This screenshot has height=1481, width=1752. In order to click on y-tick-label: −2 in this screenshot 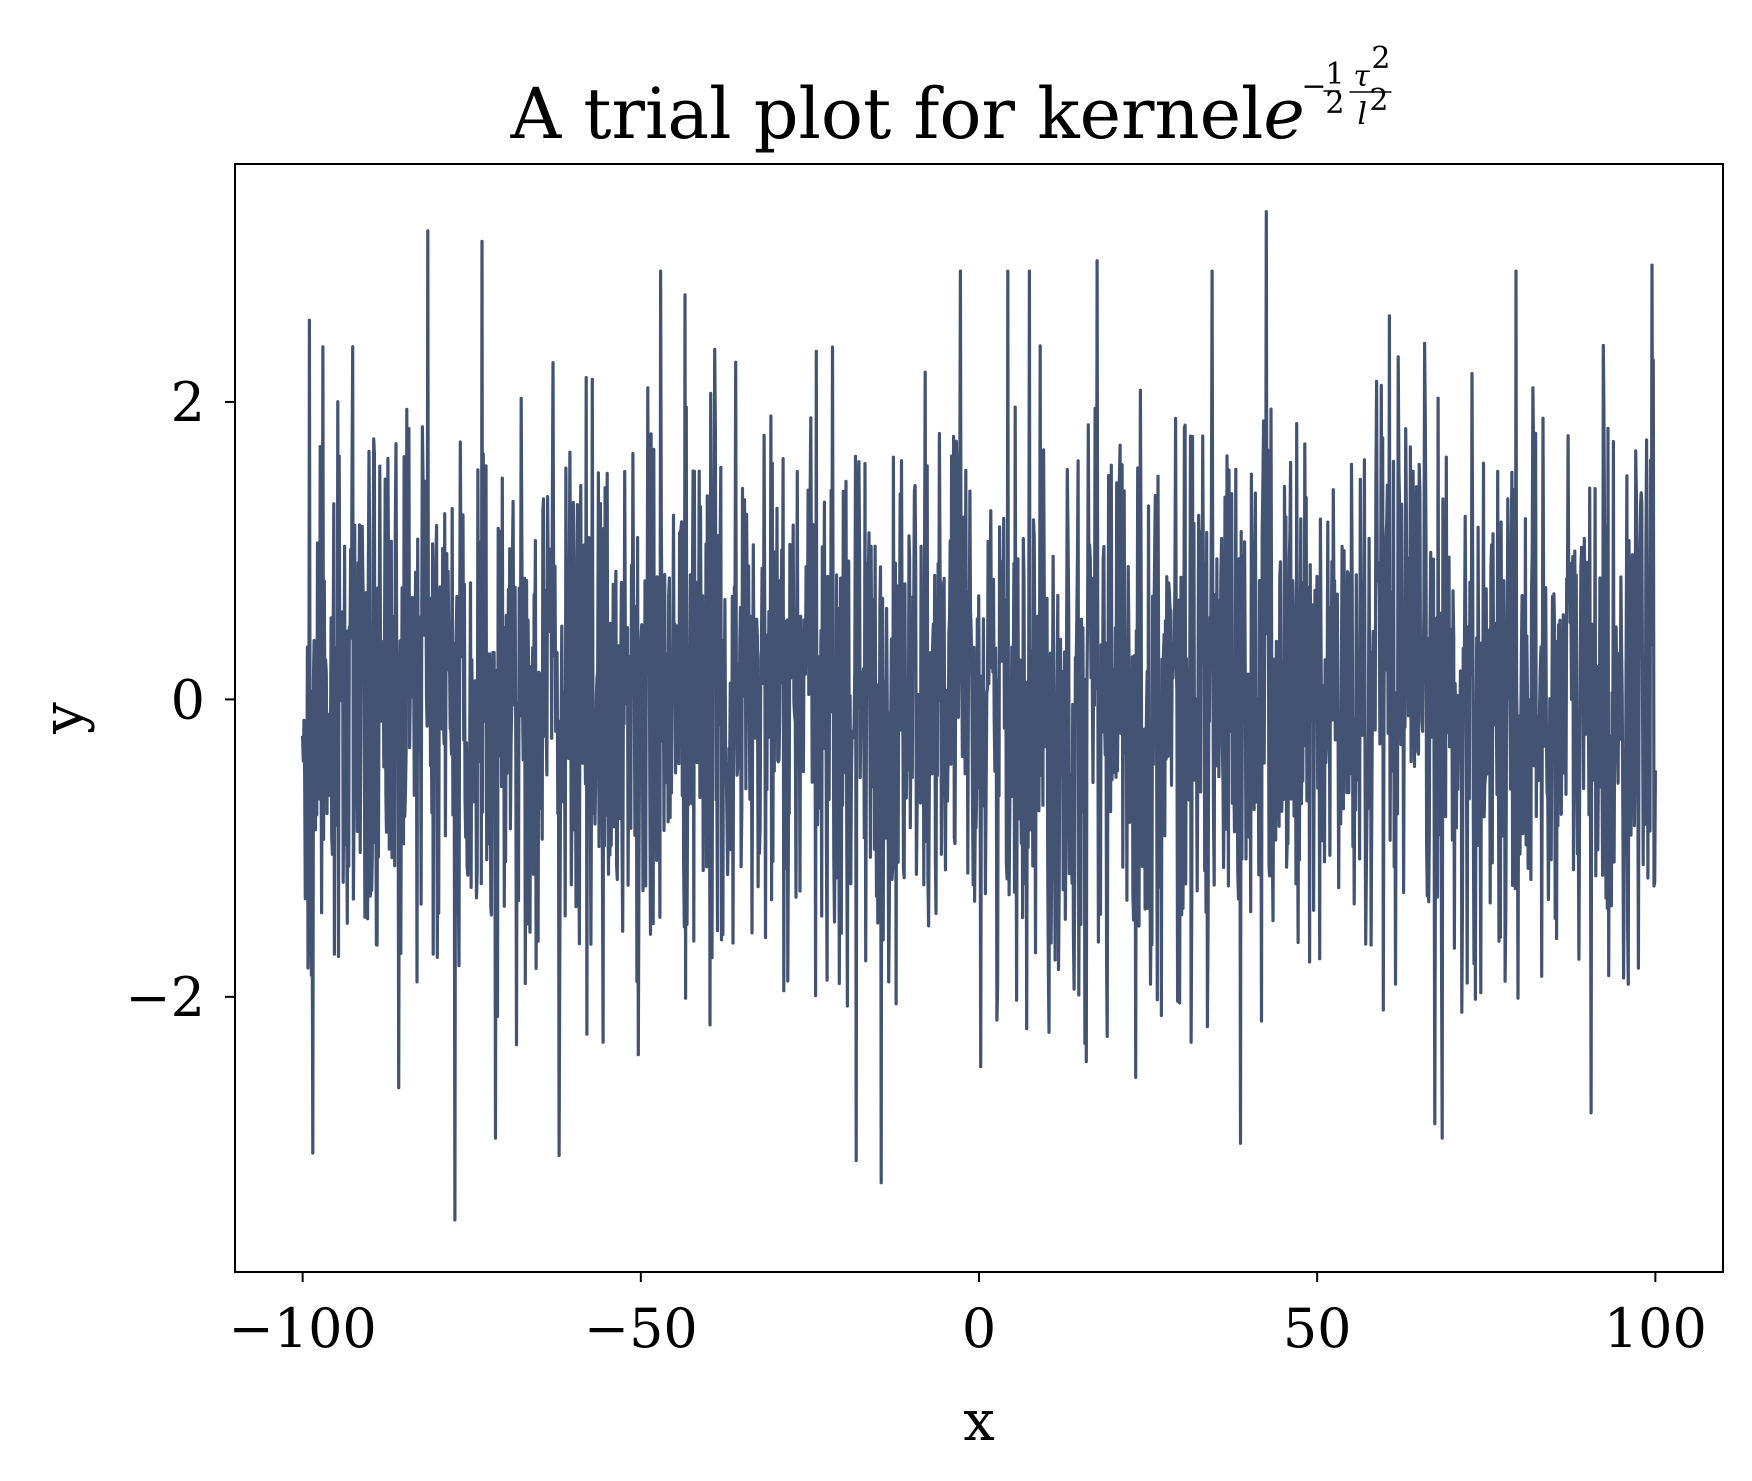, I will do `click(165, 997)`.